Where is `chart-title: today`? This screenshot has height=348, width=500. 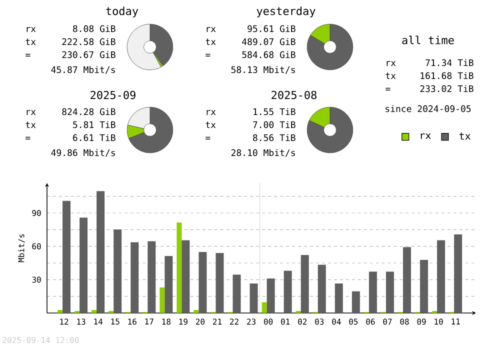 chart-title: today is located at coordinates (122, 12).